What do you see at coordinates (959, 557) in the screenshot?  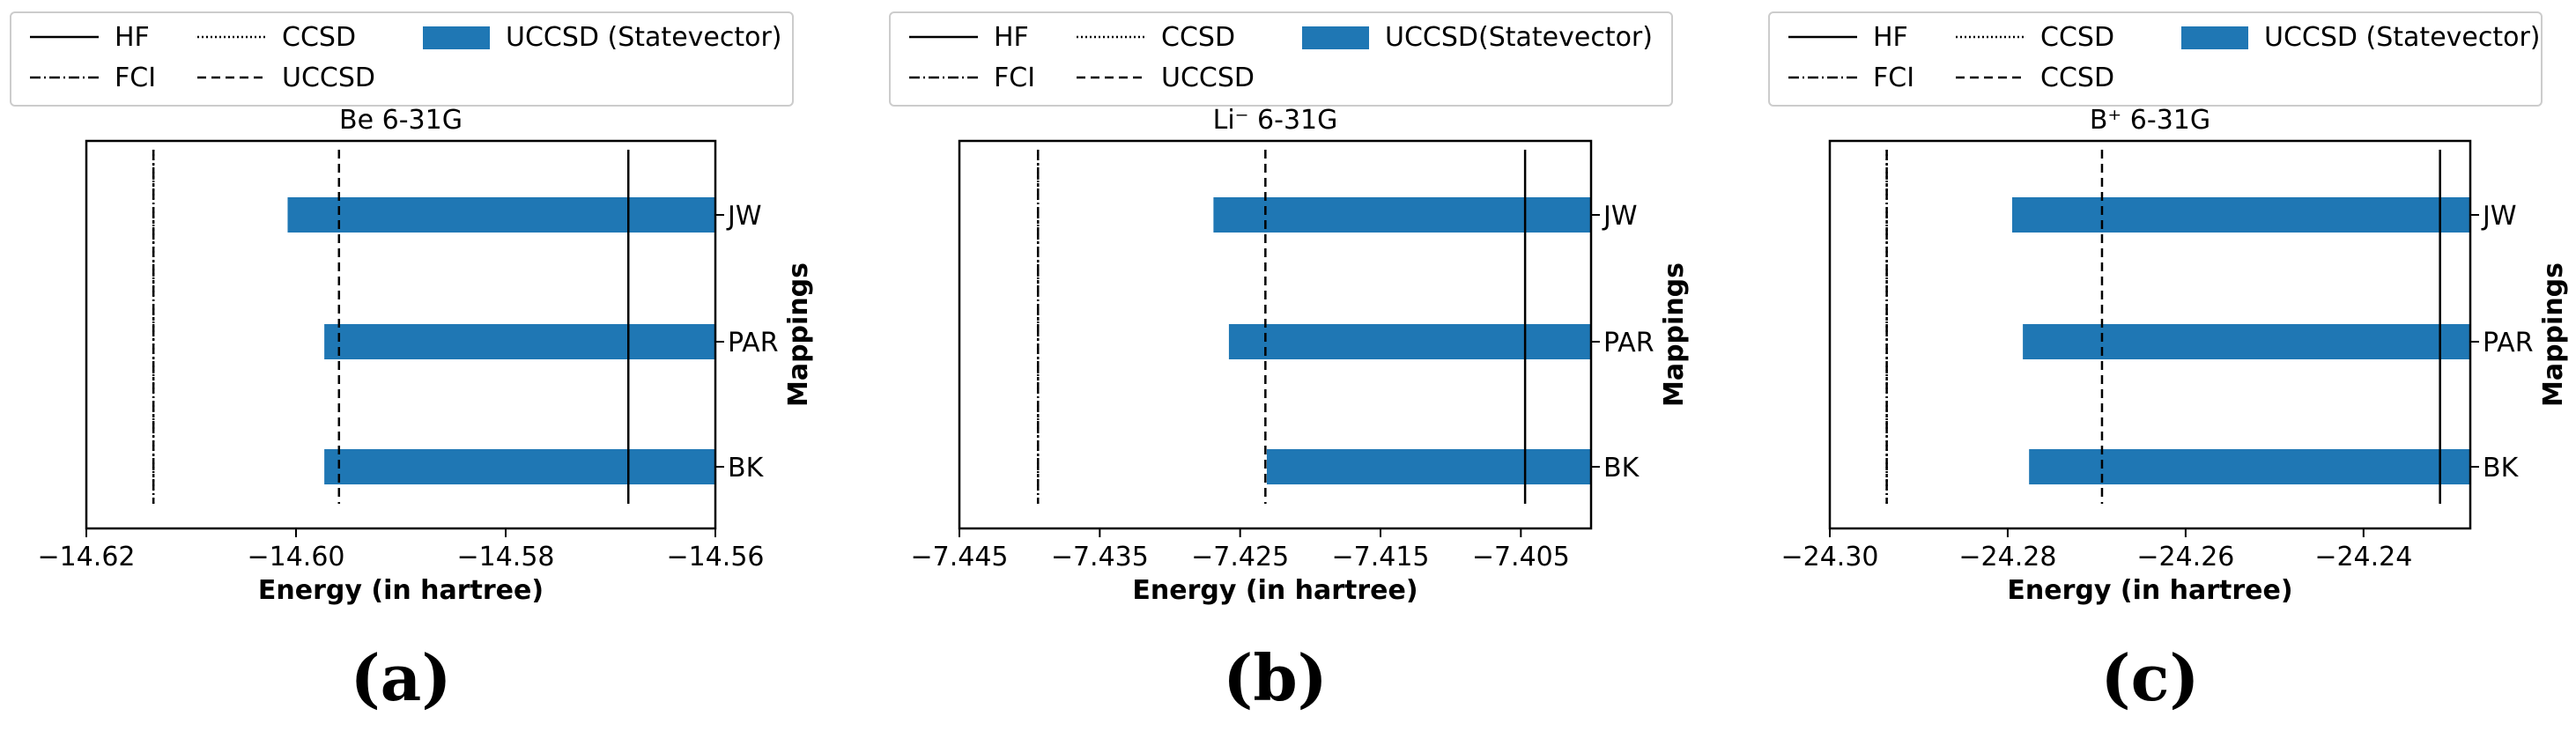 I see `x-tick-label: −7.445` at bounding box center [959, 557].